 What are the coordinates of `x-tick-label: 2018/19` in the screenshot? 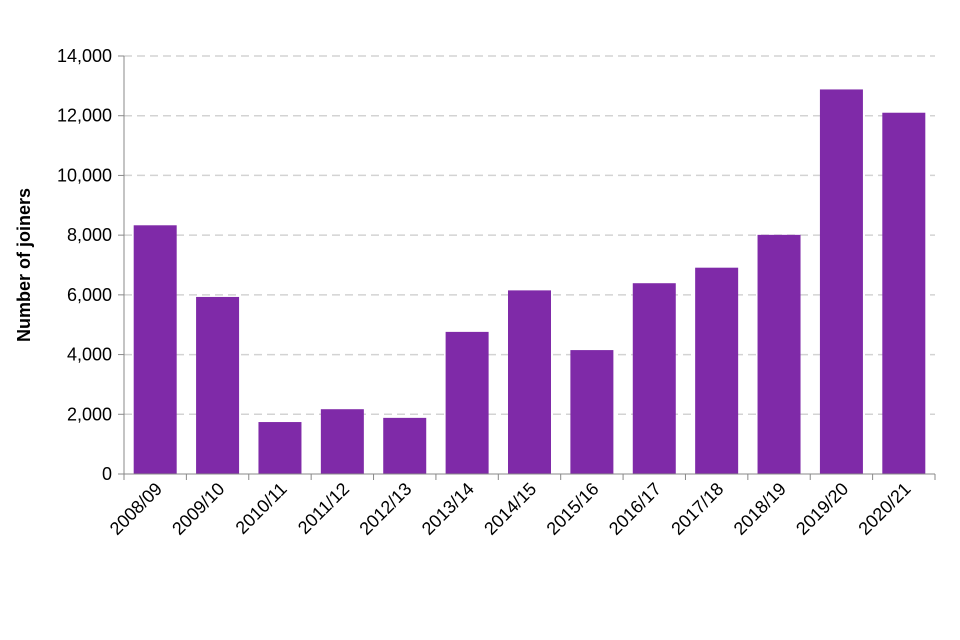 It's located at (760, 509).